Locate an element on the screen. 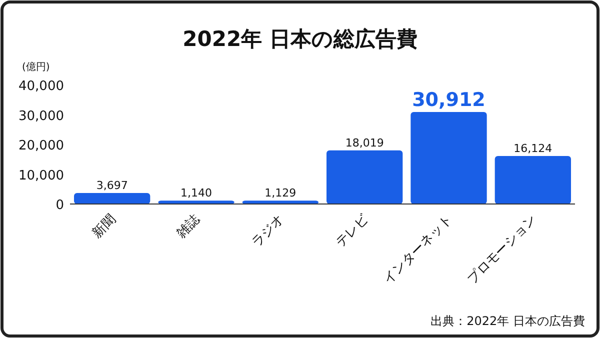  y-tick-label: 10,000 is located at coordinates (41, 176).